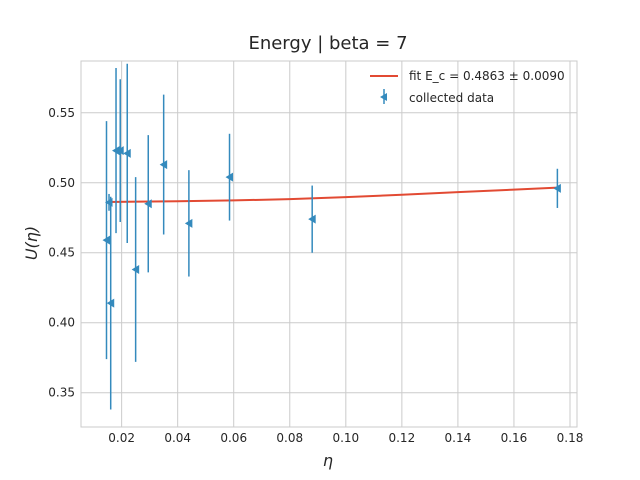 This screenshot has width=640, height=480. What do you see at coordinates (61, 183) in the screenshot?
I see `y-tick-label: 0.50` at bounding box center [61, 183].